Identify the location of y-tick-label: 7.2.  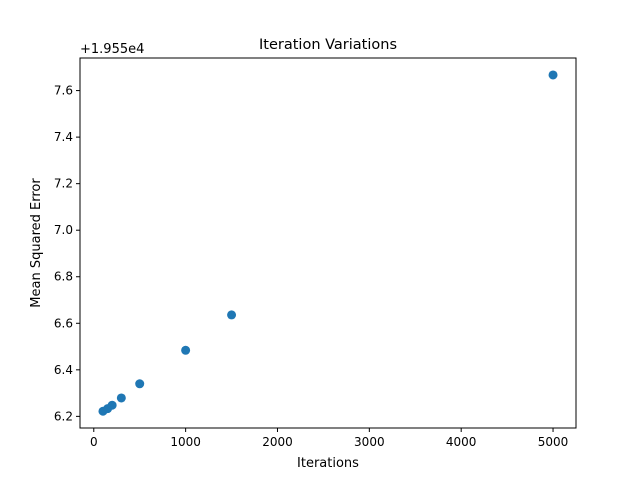
(63, 184).